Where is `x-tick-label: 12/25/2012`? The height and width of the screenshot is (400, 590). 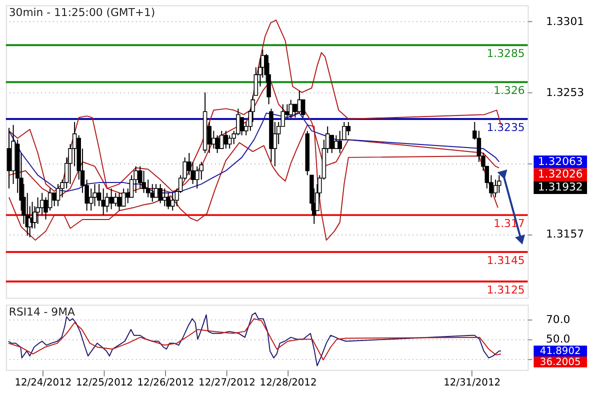 x-tick-label: 12/25/2012 is located at coordinates (104, 382).